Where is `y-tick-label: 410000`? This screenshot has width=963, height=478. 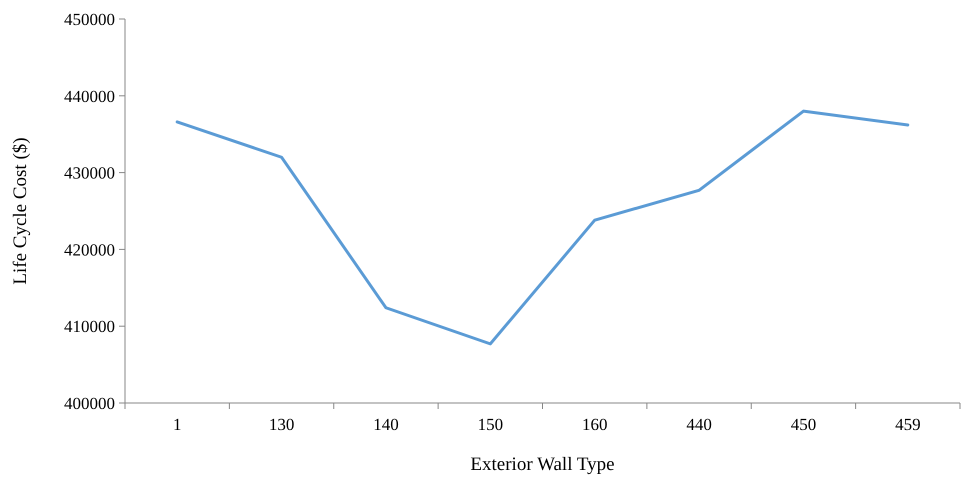 y-tick-label: 410000 is located at coordinates (89, 326).